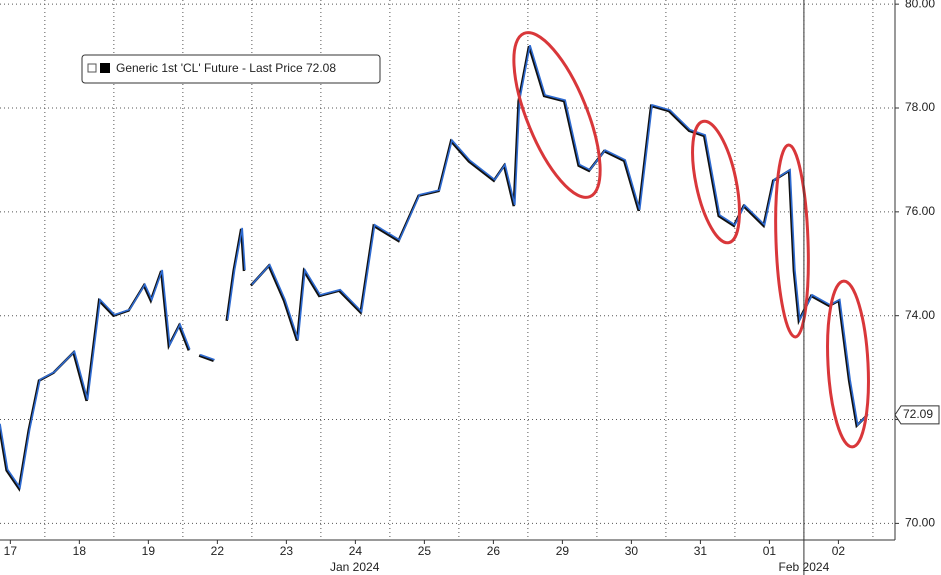 This screenshot has width=941, height=575. What do you see at coordinates (287, 551) in the screenshot?
I see `x-tick-label: 23` at bounding box center [287, 551].